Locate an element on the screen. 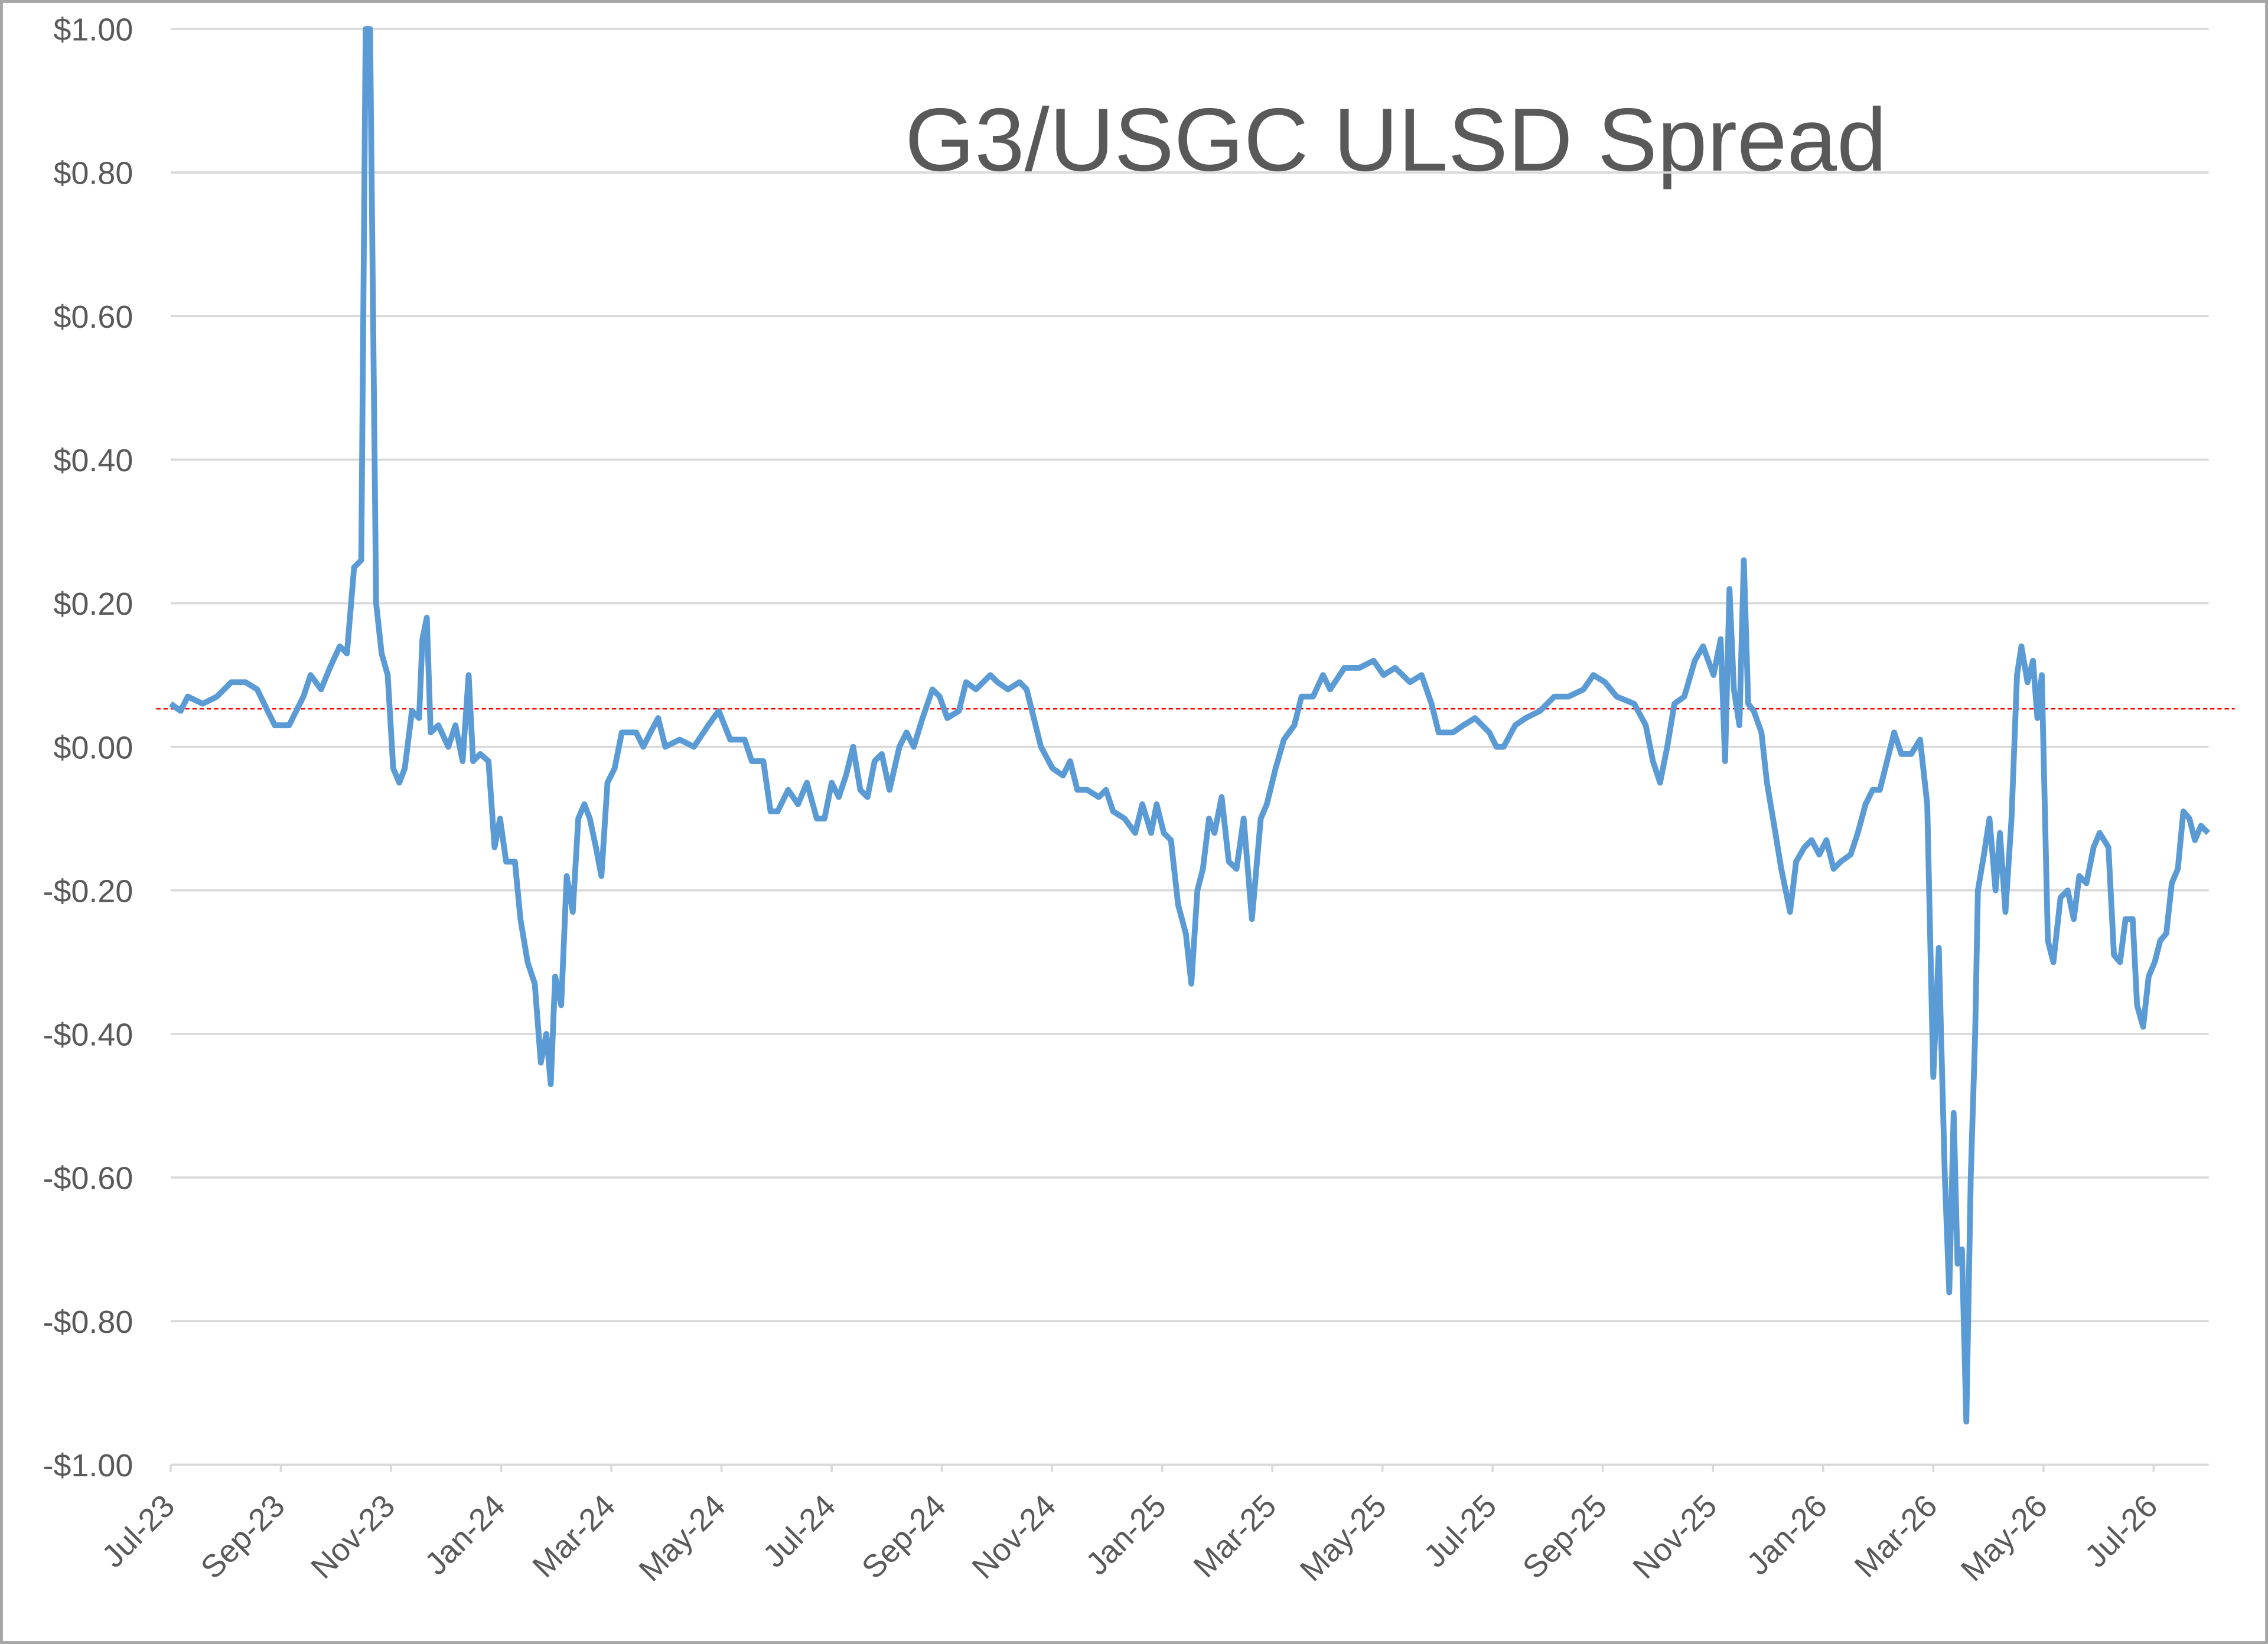 The image size is (2268, 1644). y-tick-label: -$0.20 is located at coordinates (88, 891).